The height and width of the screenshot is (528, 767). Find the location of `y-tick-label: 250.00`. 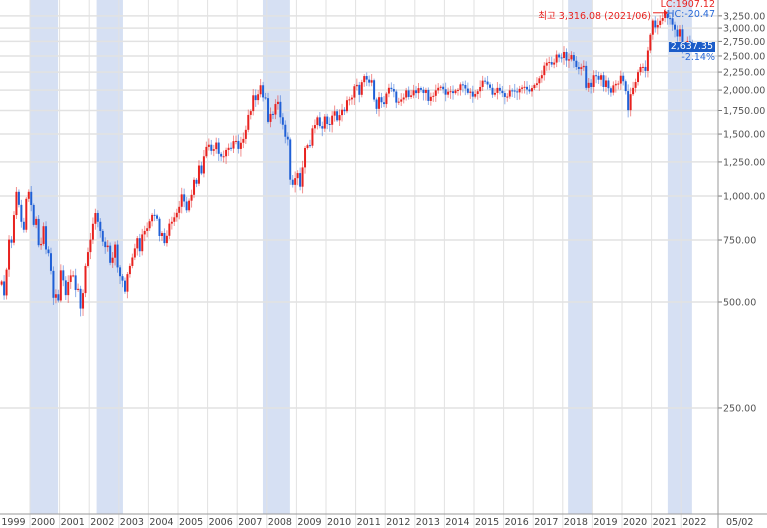

y-tick-label: 250.00 is located at coordinates (739, 408).